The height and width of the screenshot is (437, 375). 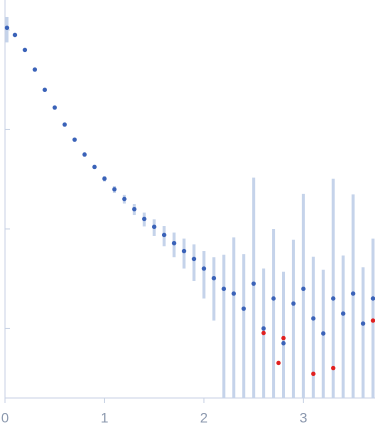 What do you see at coordinates (5, 418) in the screenshot?
I see `x-tick-label: 0` at bounding box center [5, 418].